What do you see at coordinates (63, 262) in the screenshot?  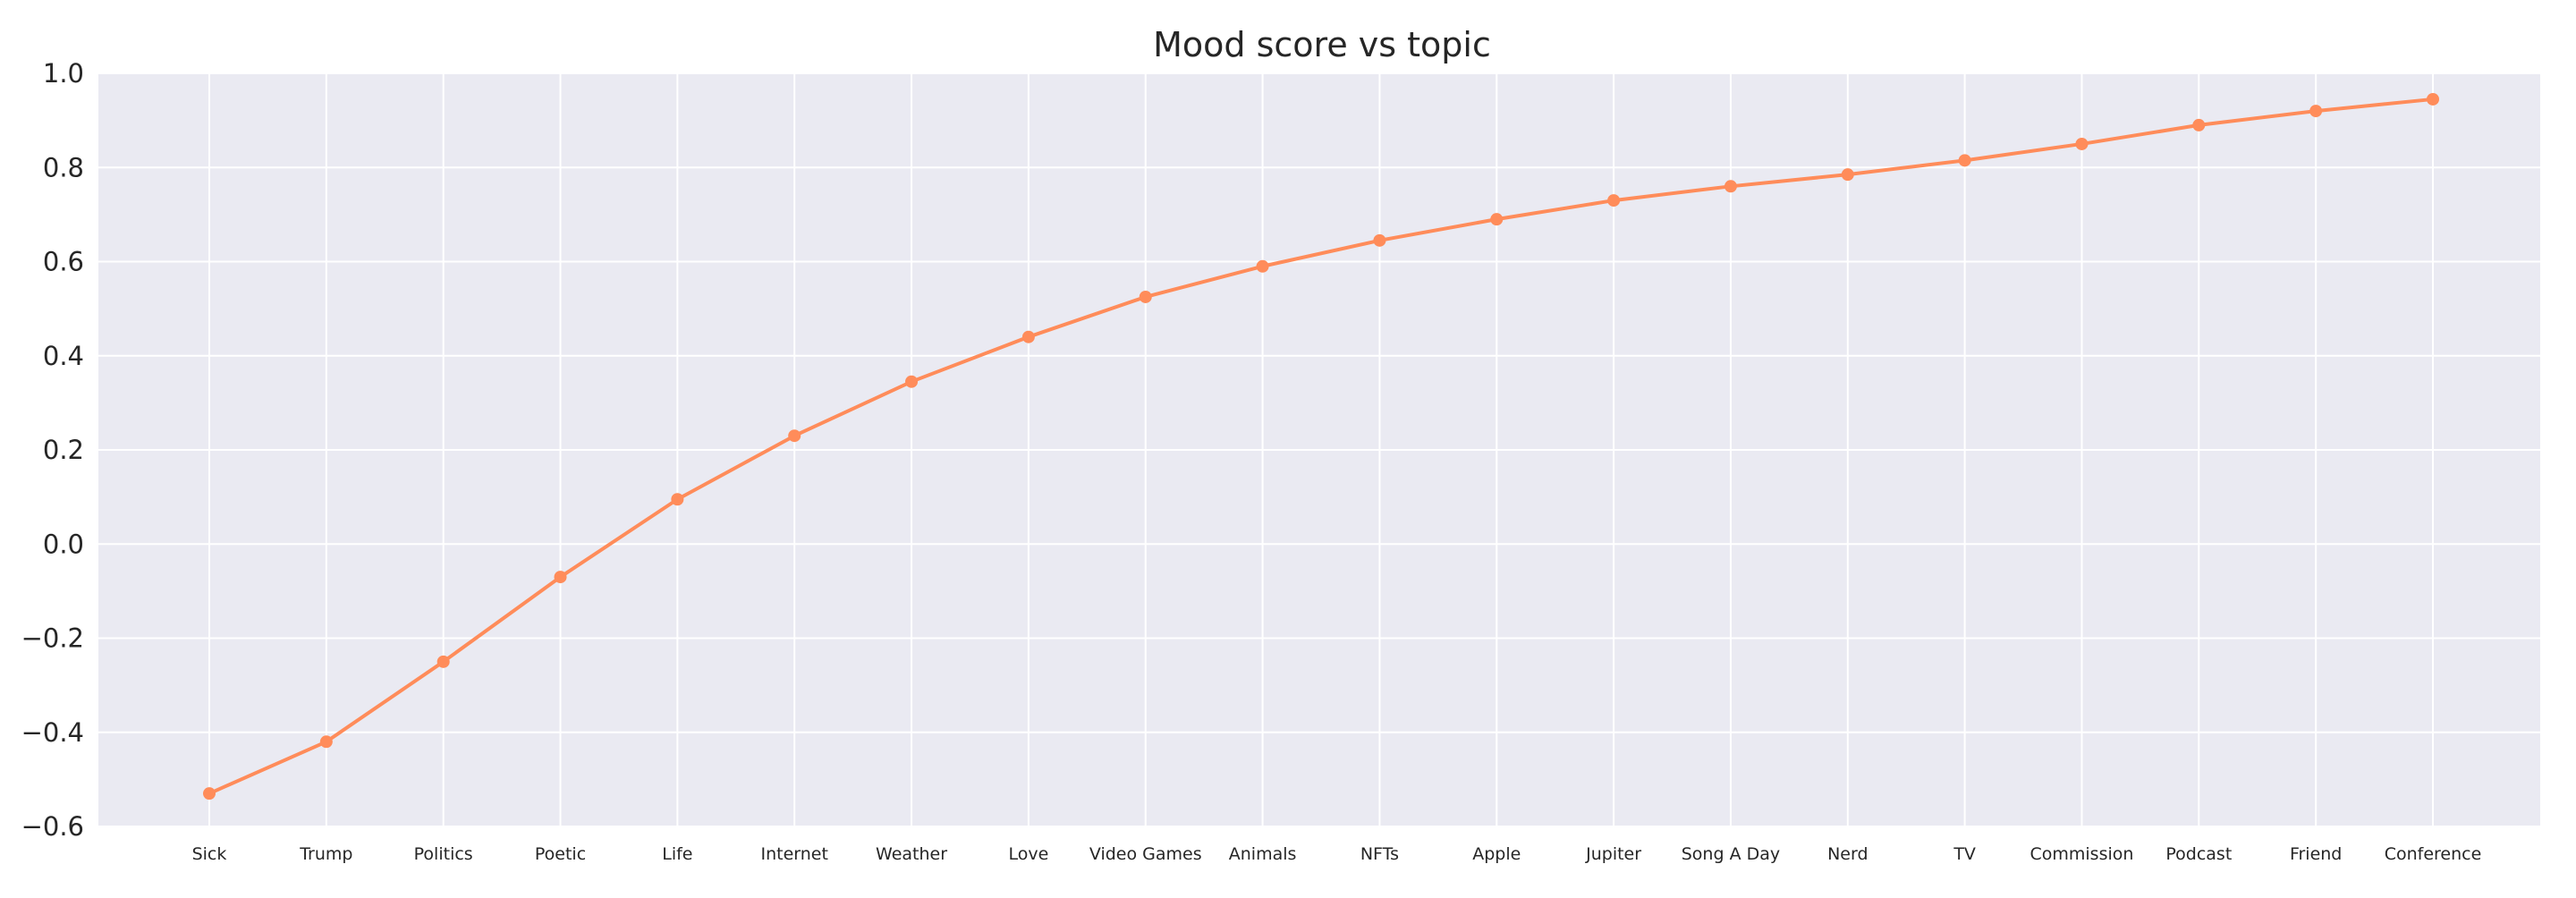 I see `y-tick-label: 0.6` at bounding box center [63, 262].